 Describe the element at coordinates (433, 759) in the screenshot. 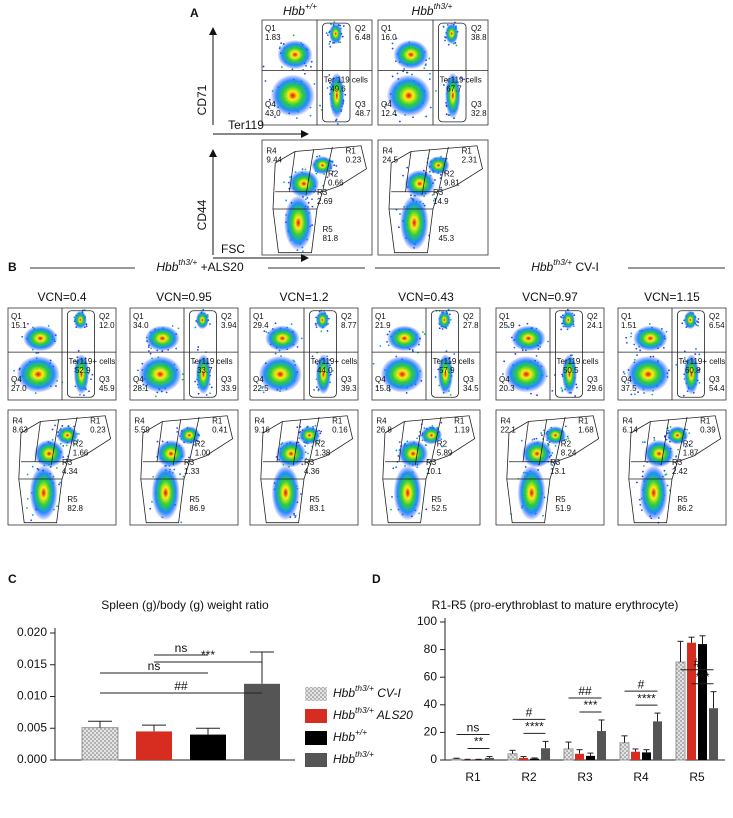

I see `y-tick-label: 0` at that location.